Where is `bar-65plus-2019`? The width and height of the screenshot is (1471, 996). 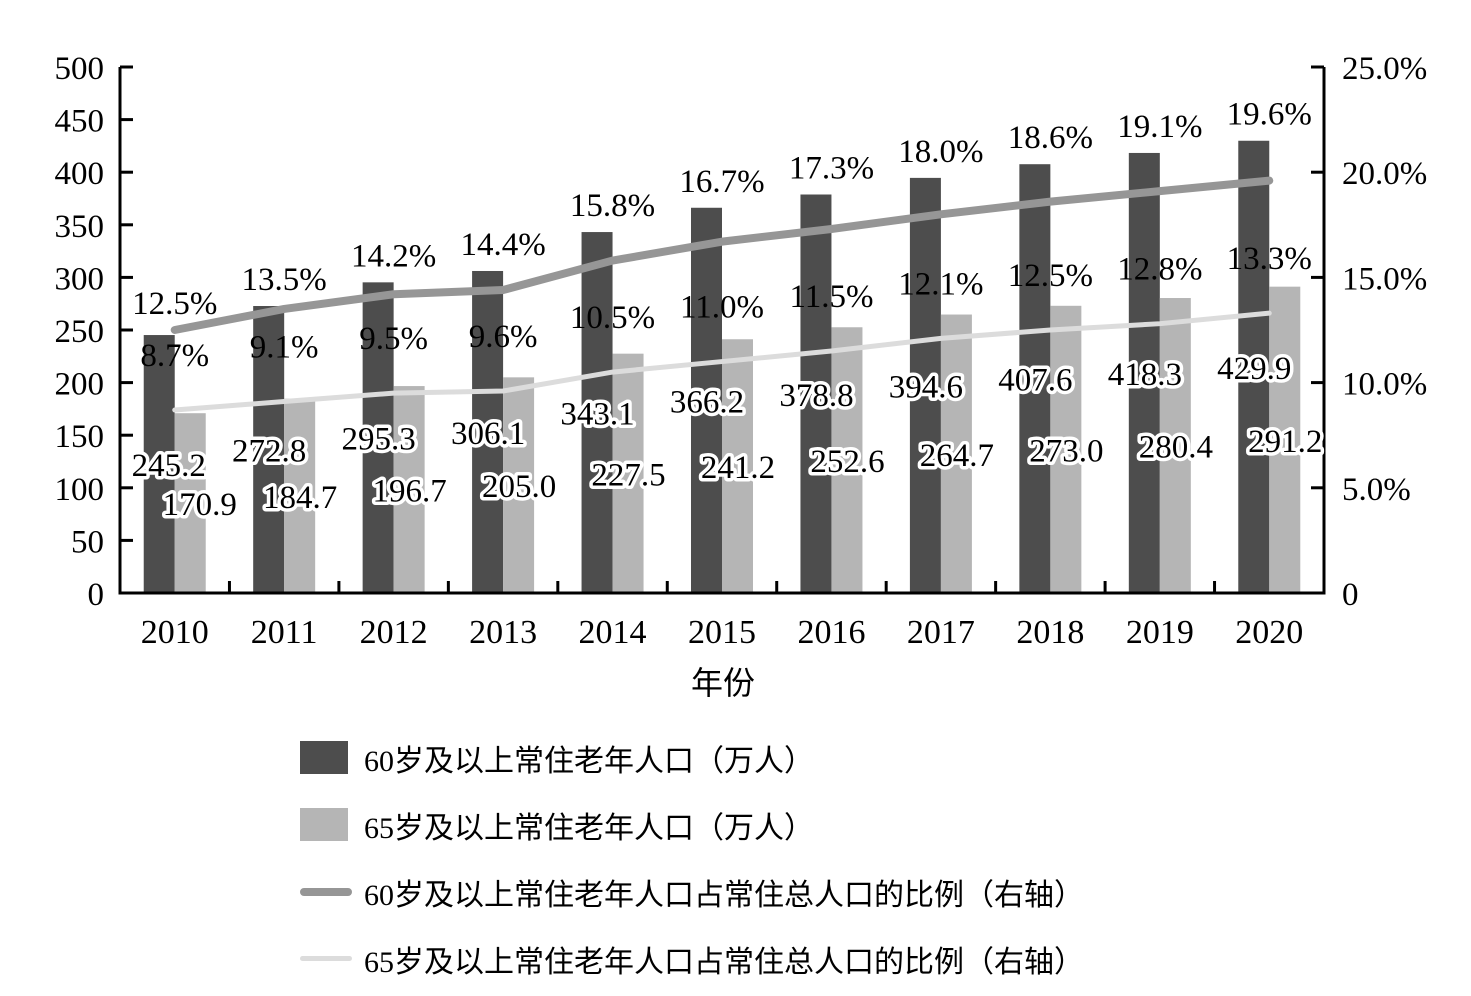 bar-65plus-2019 is located at coordinates (1175, 445).